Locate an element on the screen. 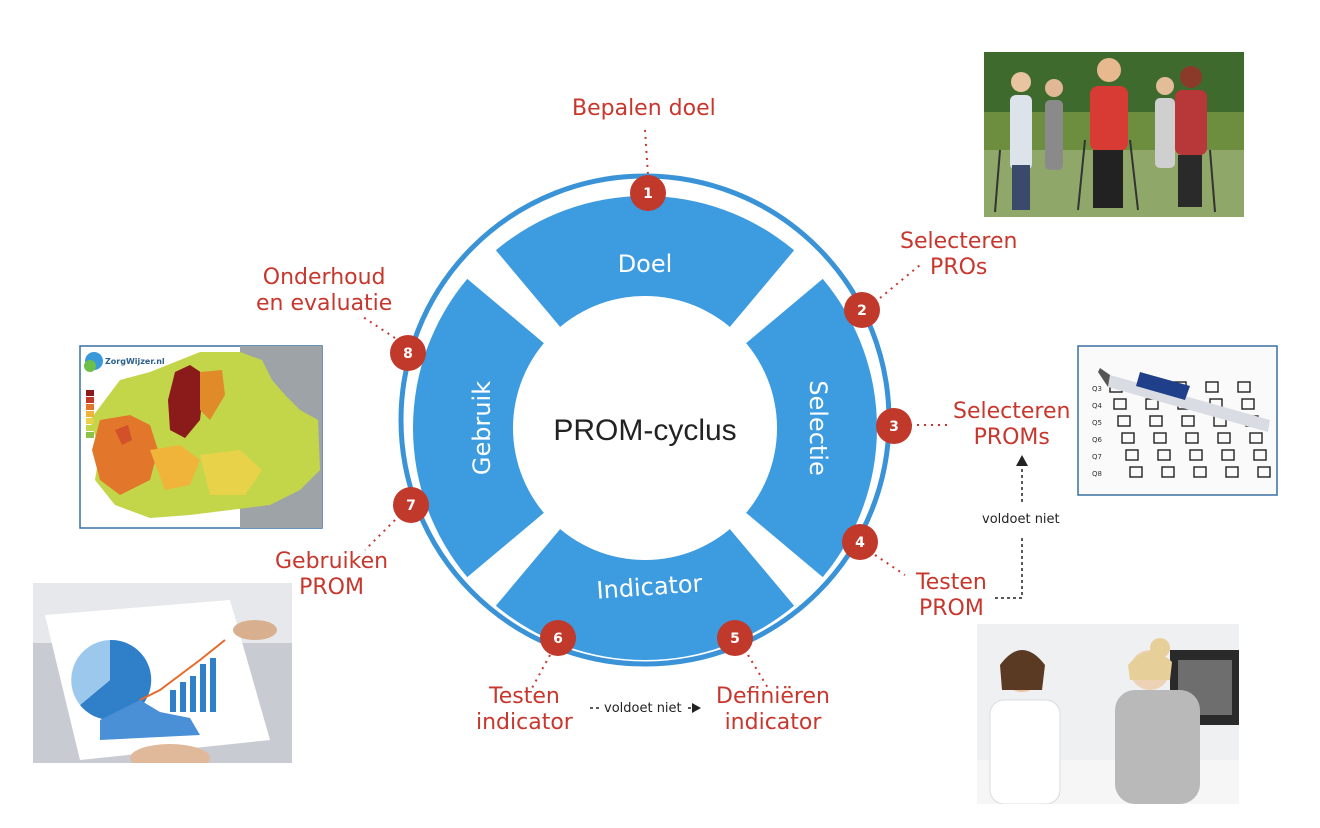  svg-text: 4 is located at coordinates (860, 543).